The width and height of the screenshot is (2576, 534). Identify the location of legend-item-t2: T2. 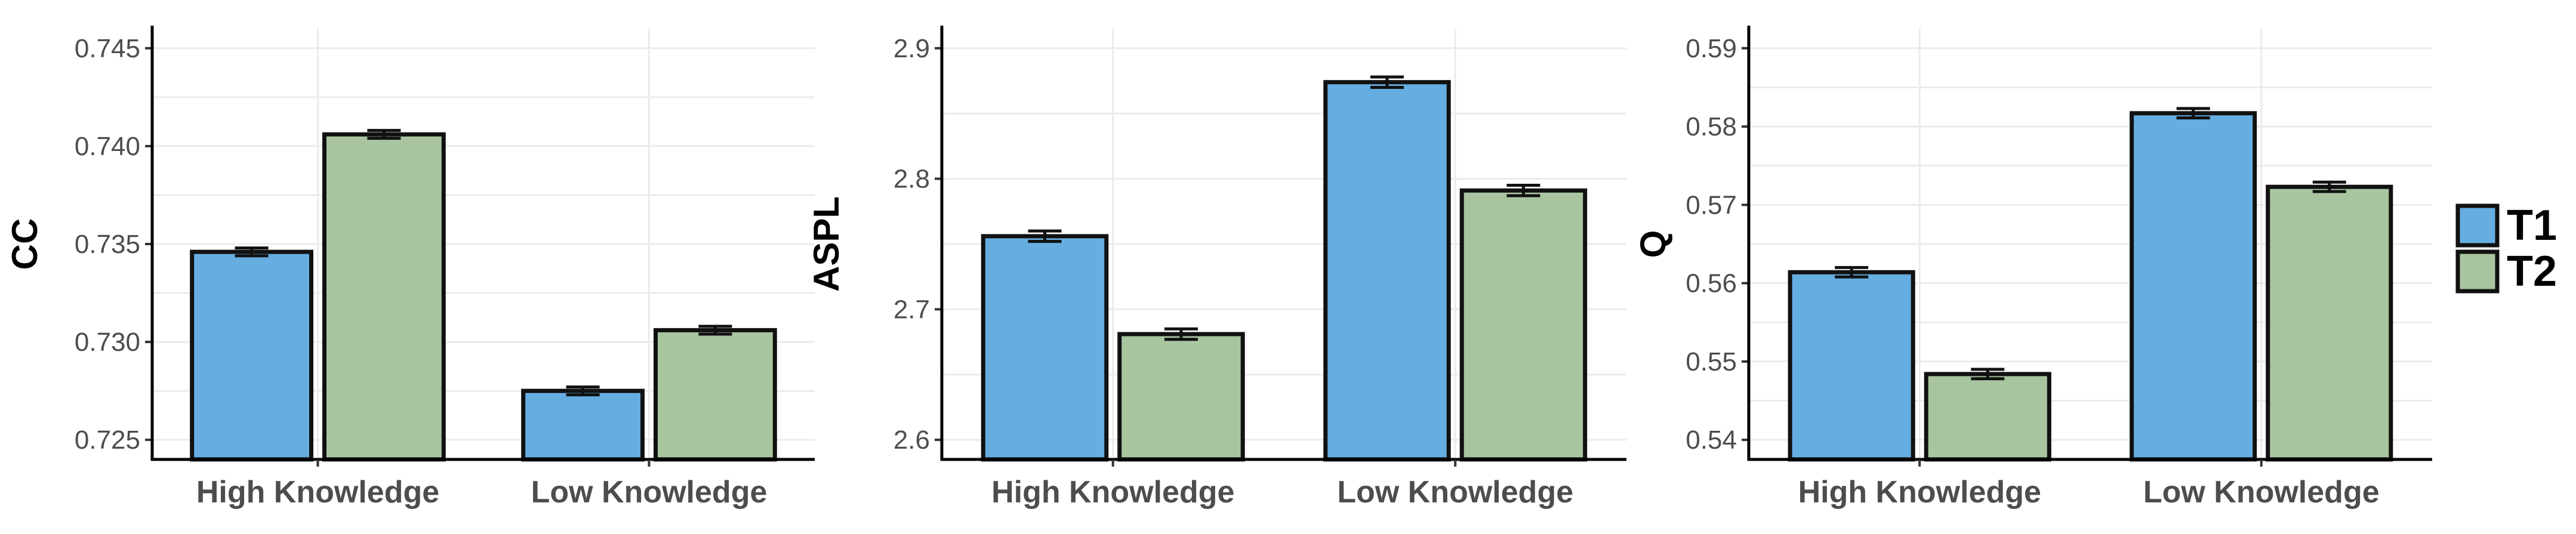
(2506, 271).